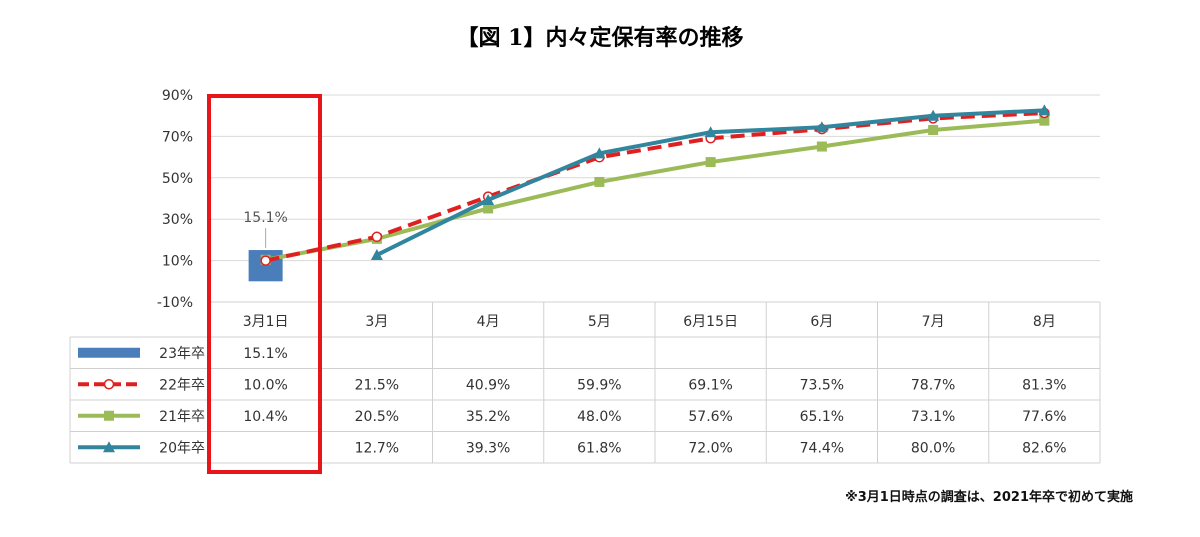 The height and width of the screenshot is (537, 1200). What do you see at coordinates (599, 417) in the screenshot?
I see `table-cell-value: 48.0%` at bounding box center [599, 417].